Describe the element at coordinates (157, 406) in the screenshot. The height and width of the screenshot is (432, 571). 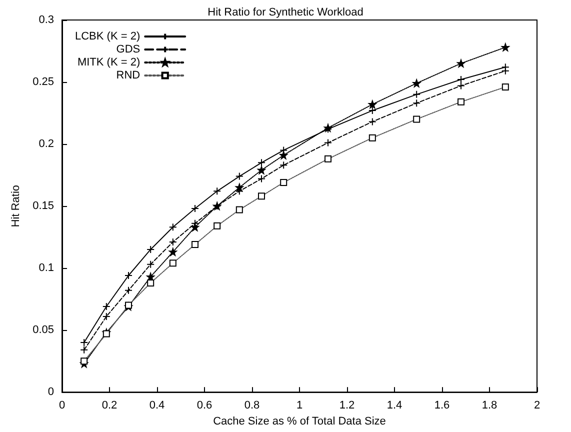
I see `x-tick-label: 0.4` at that location.